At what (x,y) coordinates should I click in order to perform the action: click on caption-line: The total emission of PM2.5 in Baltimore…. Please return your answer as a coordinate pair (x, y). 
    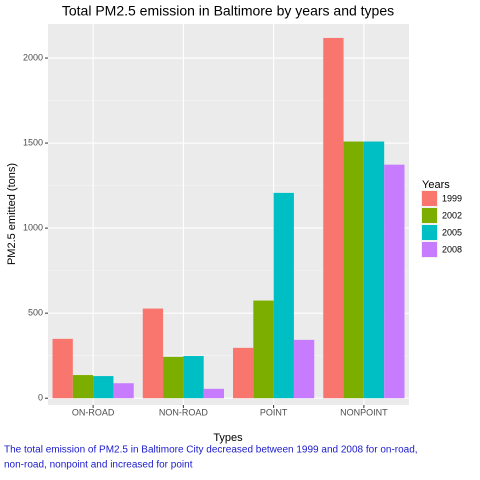
    Looking at the image, I should click on (211, 450).